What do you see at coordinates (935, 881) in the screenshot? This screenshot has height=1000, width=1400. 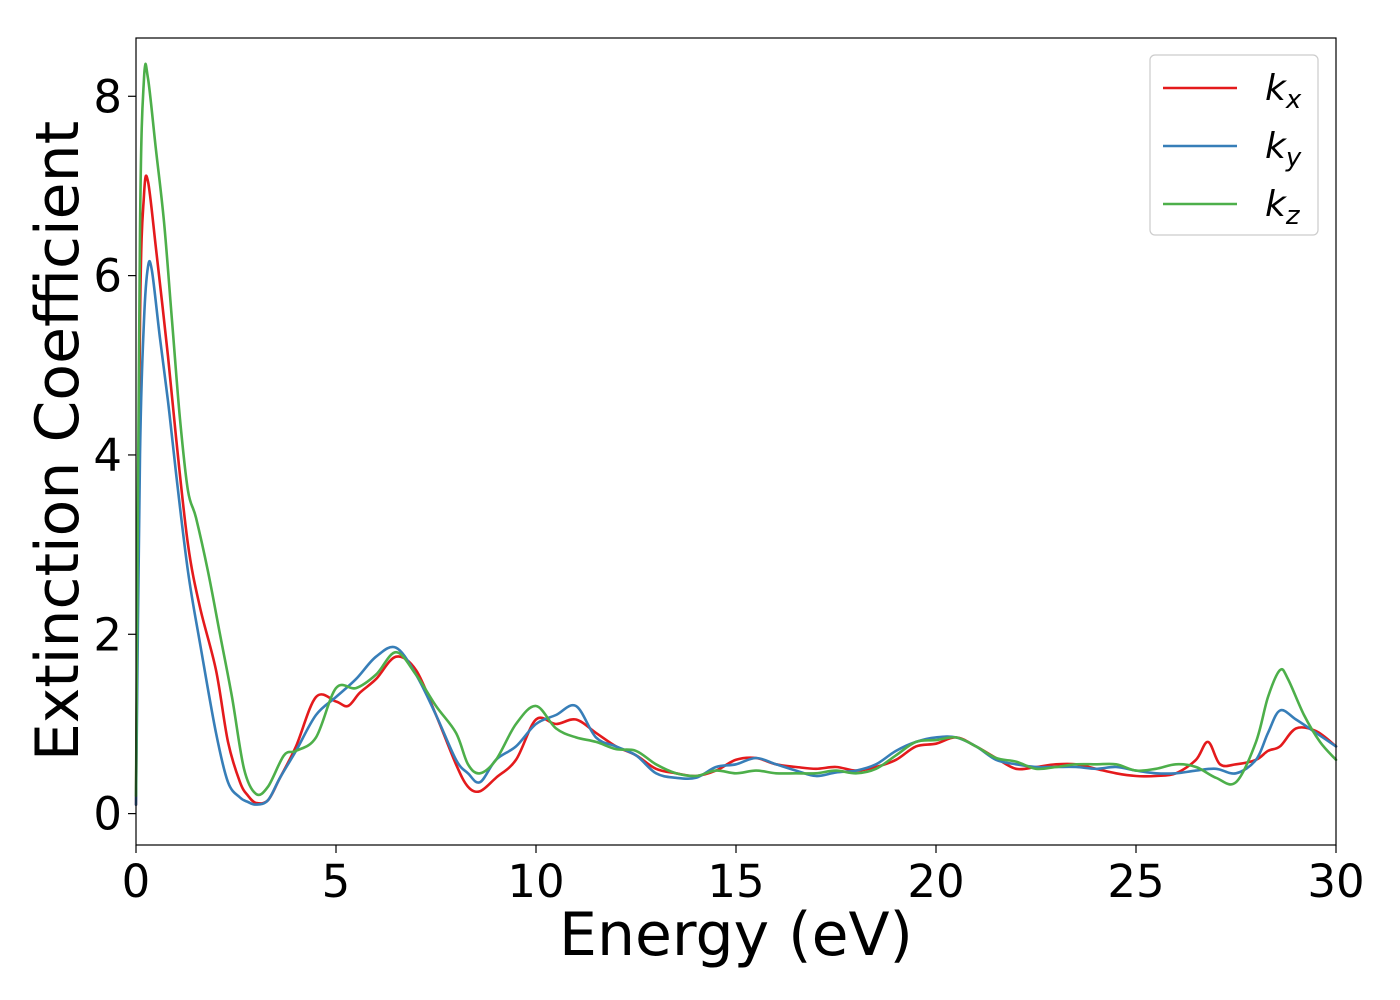 I see `x-tick-label: 20` at bounding box center [935, 881].